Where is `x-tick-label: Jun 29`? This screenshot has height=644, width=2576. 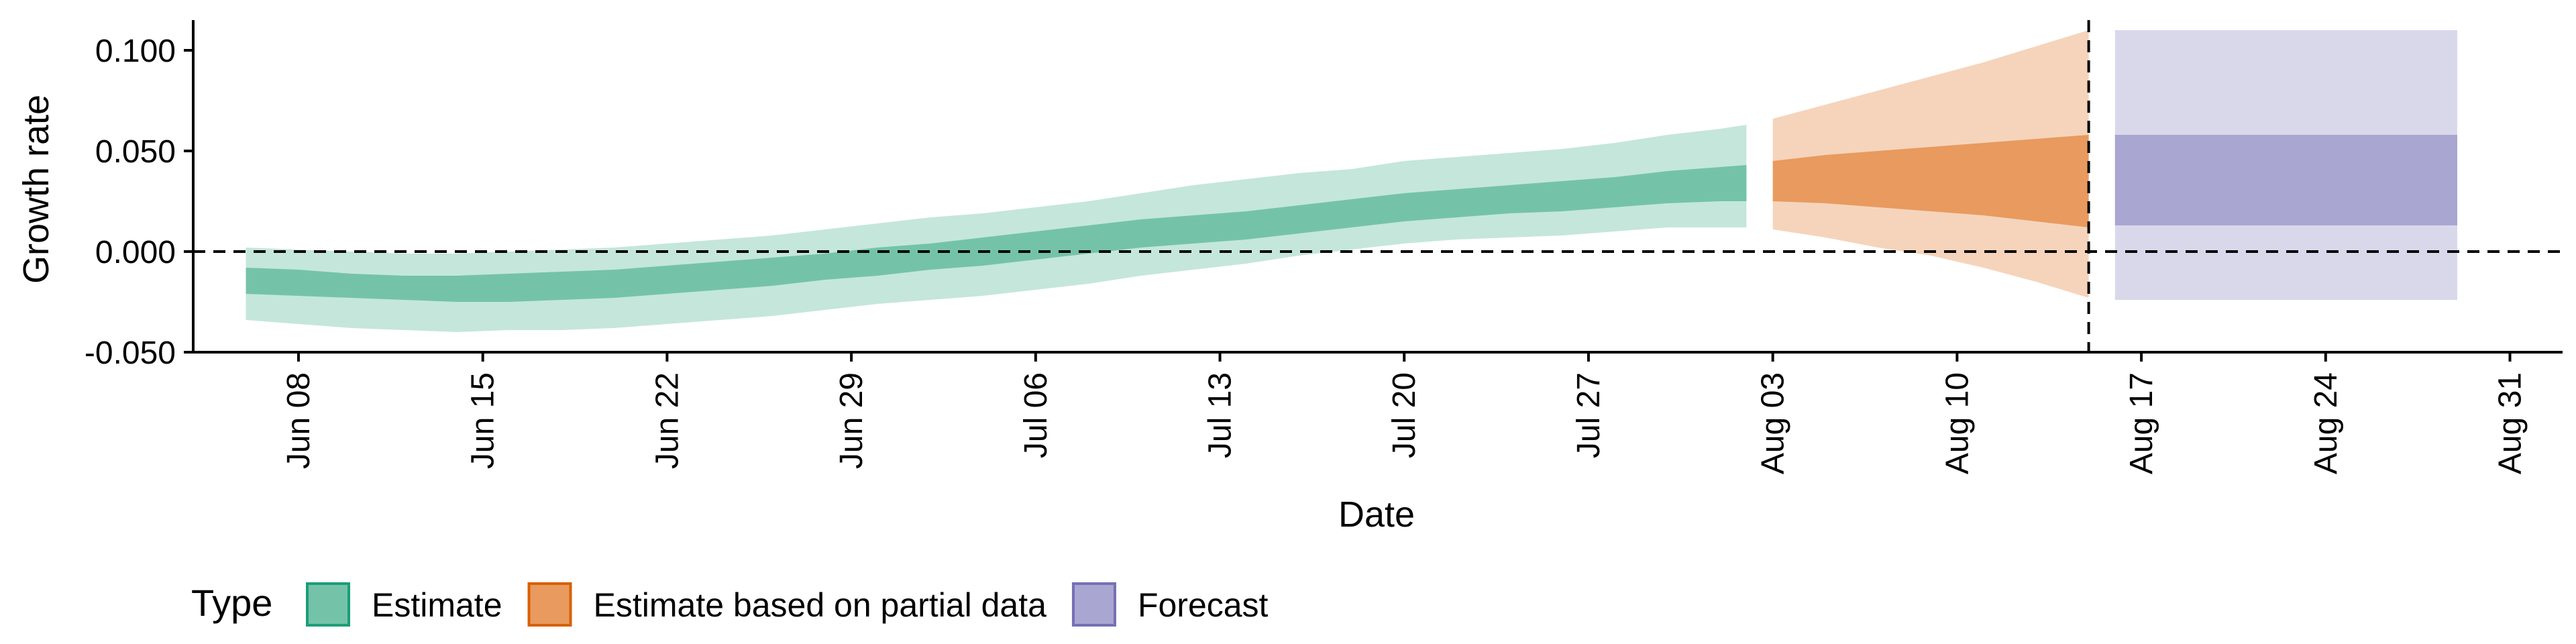 x-tick-label: Jun 29 is located at coordinates (851, 420).